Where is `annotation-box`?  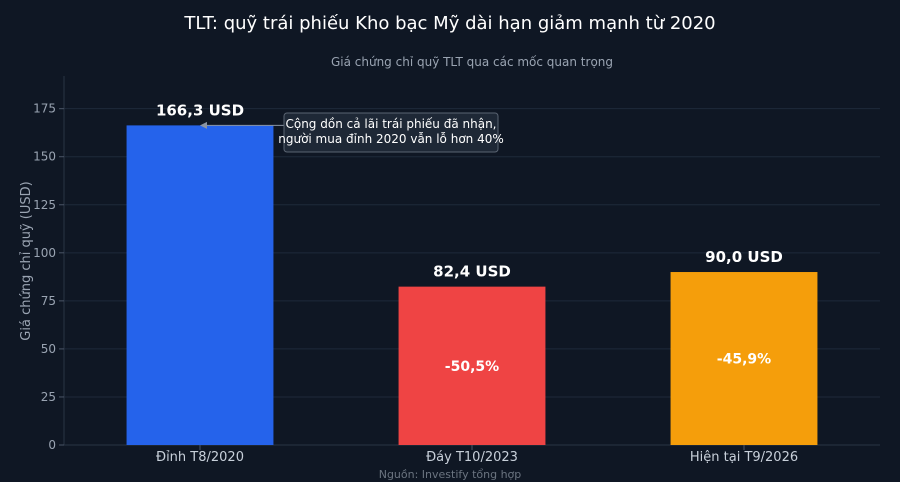
annotation-box is located at coordinates (391, 132).